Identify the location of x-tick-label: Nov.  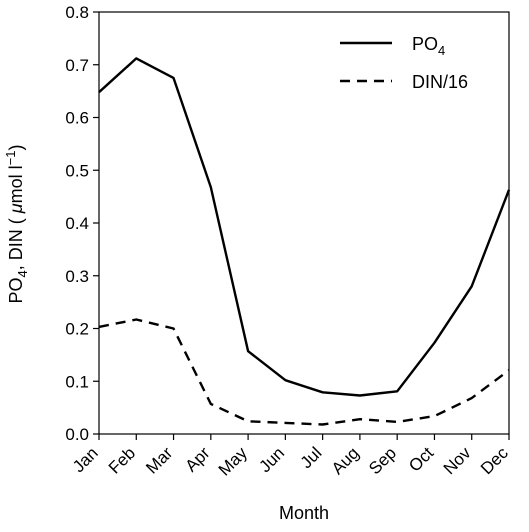
(457, 460).